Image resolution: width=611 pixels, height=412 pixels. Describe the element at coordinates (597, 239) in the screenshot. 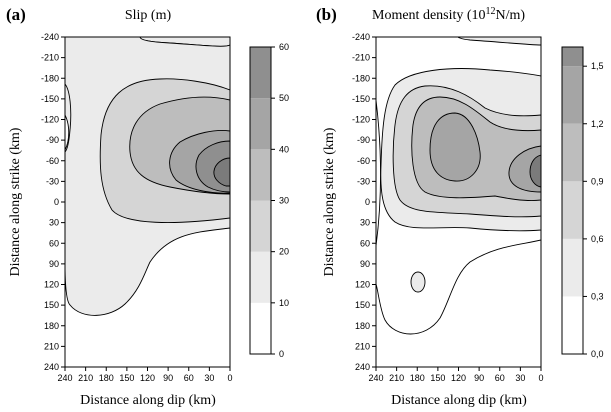

I see `colorbar-tick-label: 0,6` at that location.